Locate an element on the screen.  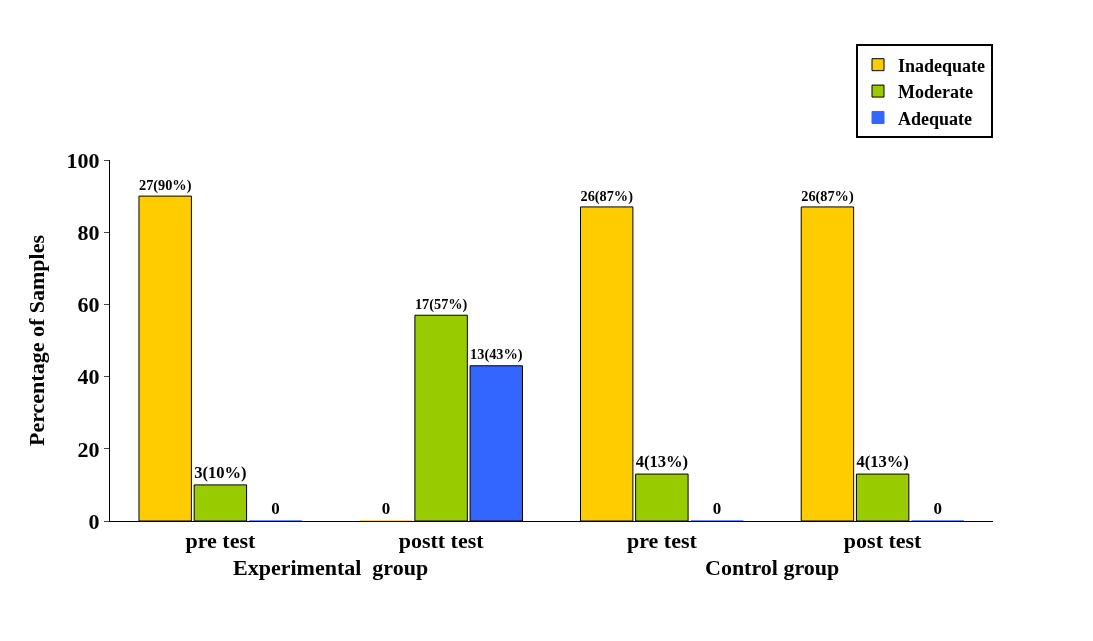
y-tick-label: 60 is located at coordinates (88, 305).